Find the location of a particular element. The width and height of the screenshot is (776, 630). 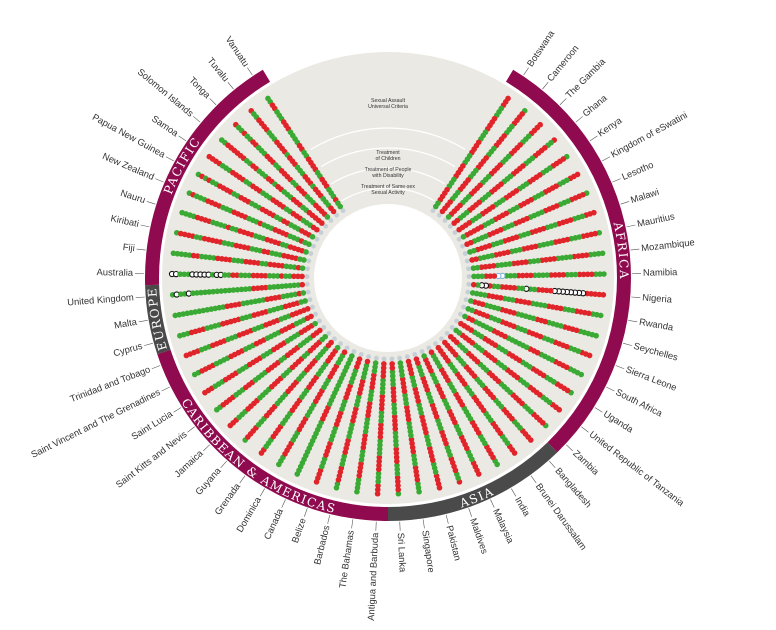

region-segment-asia is located at coordinates (473, 481).